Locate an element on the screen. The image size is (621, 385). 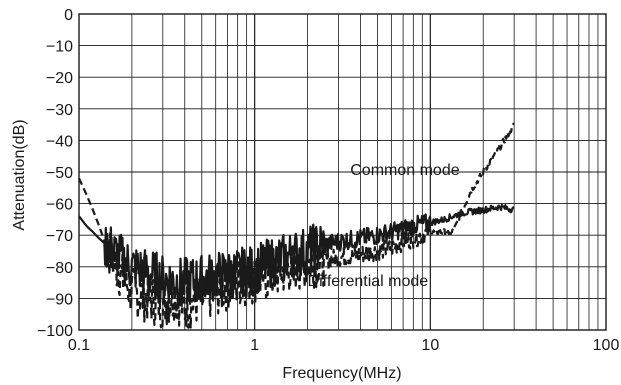
y-tick-label: 0 is located at coordinates (68, 15).